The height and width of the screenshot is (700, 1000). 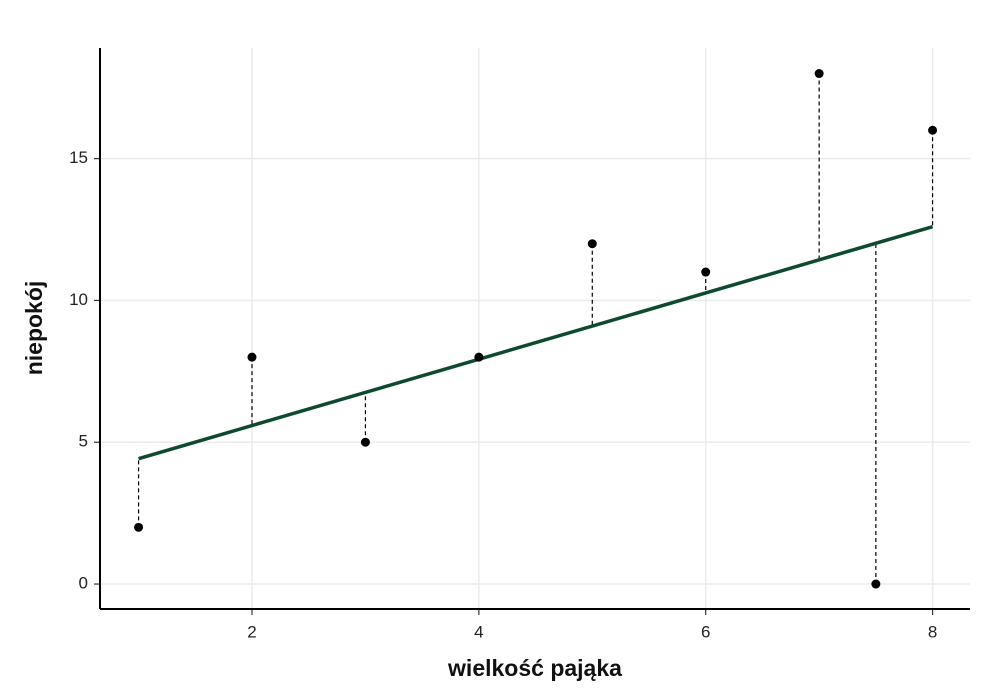 What do you see at coordinates (932, 631) in the screenshot?
I see `x-tick-label: 8` at bounding box center [932, 631].